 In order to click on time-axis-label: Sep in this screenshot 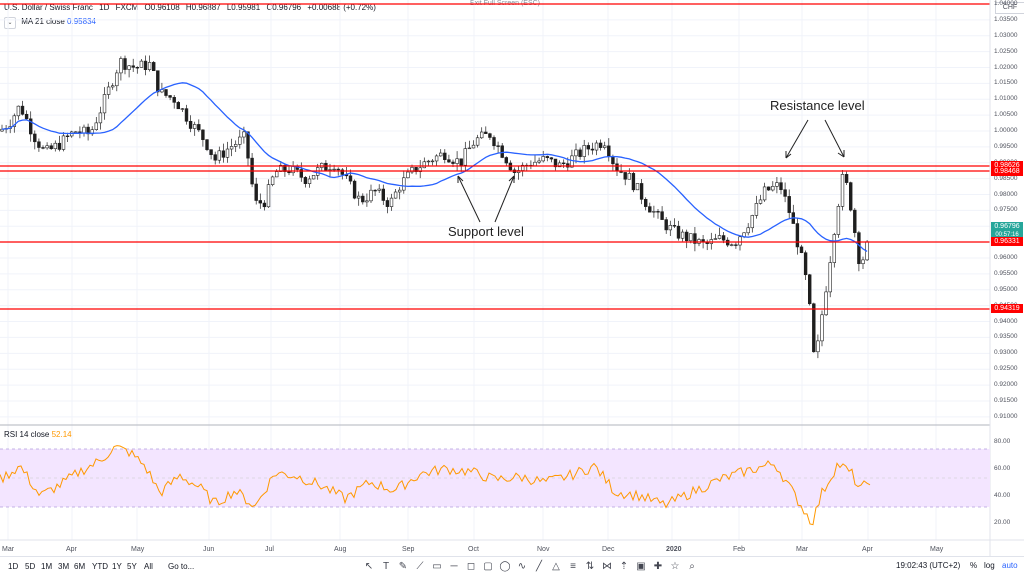, I will do `click(408, 549)`.